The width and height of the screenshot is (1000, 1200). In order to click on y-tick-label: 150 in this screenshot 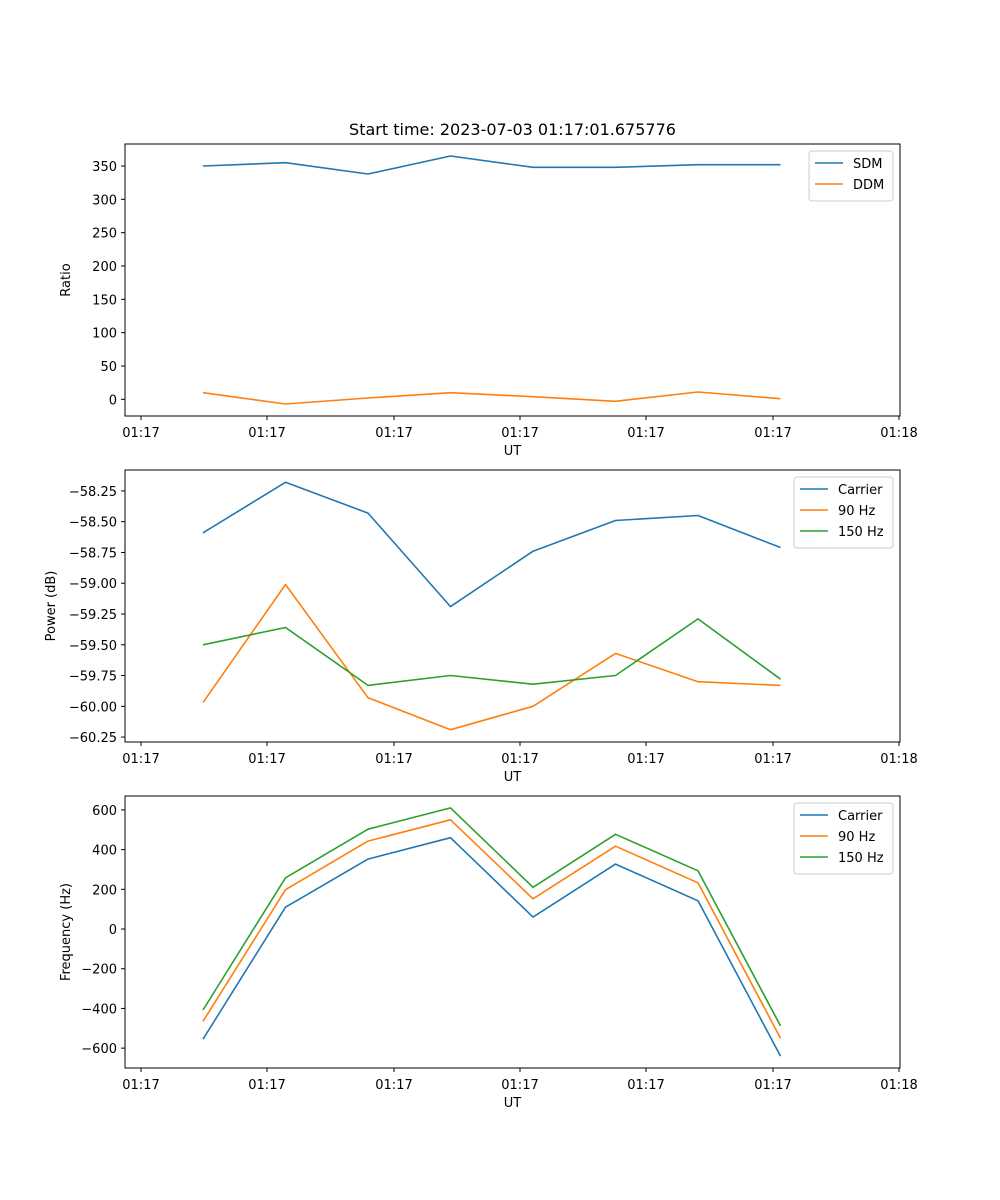, I will do `click(104, 300)`.